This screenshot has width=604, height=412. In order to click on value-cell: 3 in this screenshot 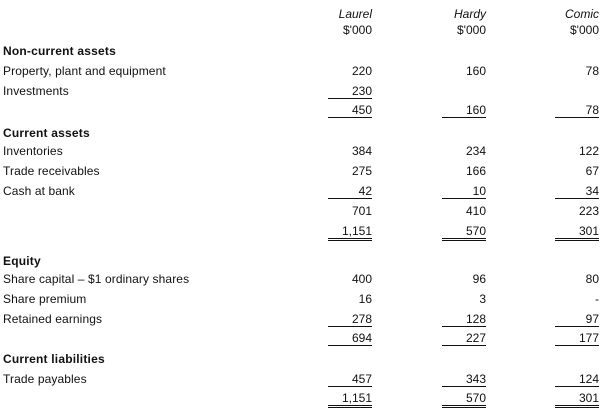, I will do `click(482, 299)`.